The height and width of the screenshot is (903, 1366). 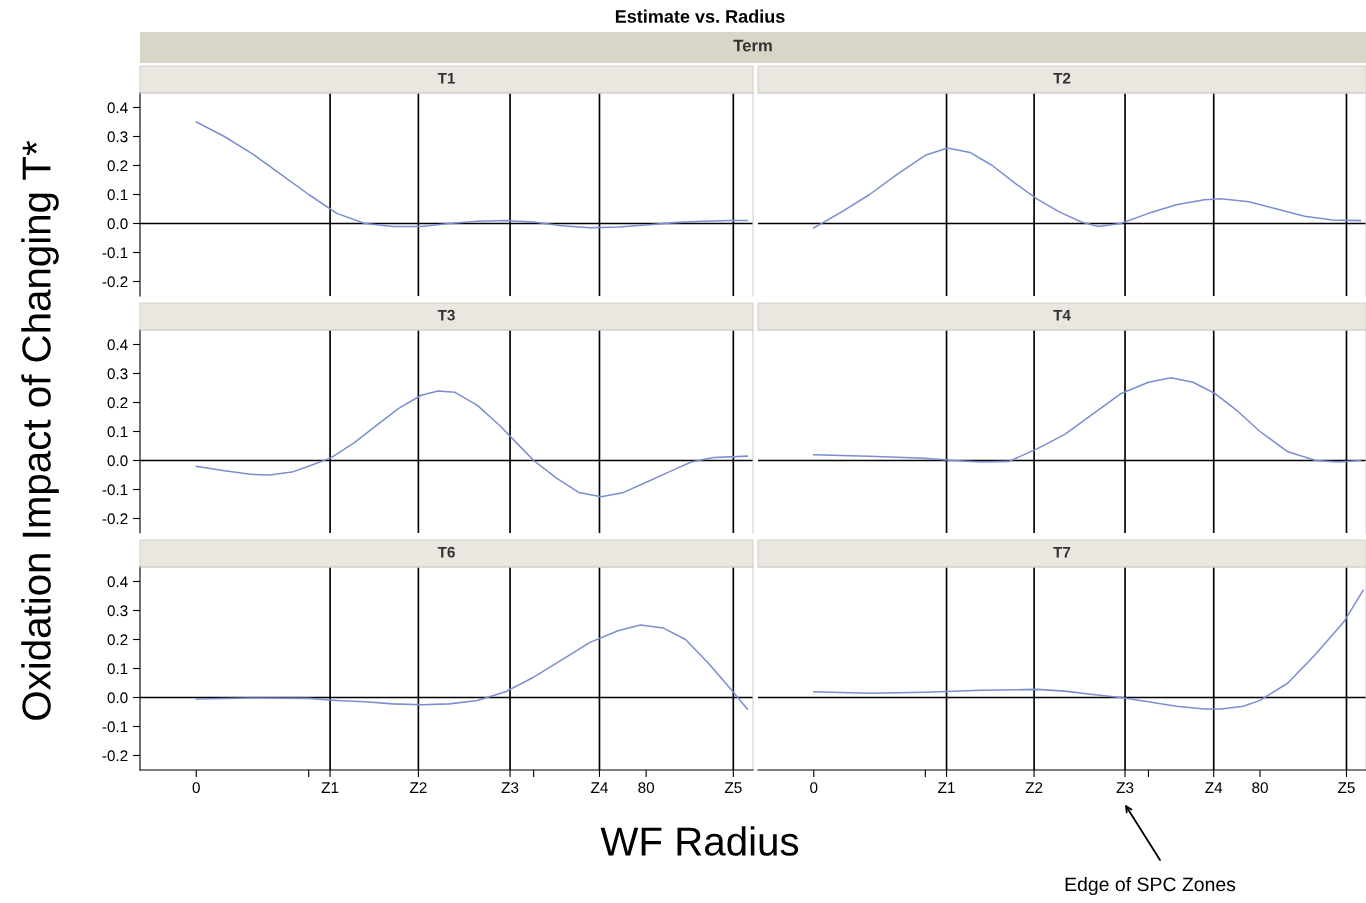 What do you see at coordinates (446, 552) in the screenshot?
I see `chart-title: T6` at bounding box center [446, 552].